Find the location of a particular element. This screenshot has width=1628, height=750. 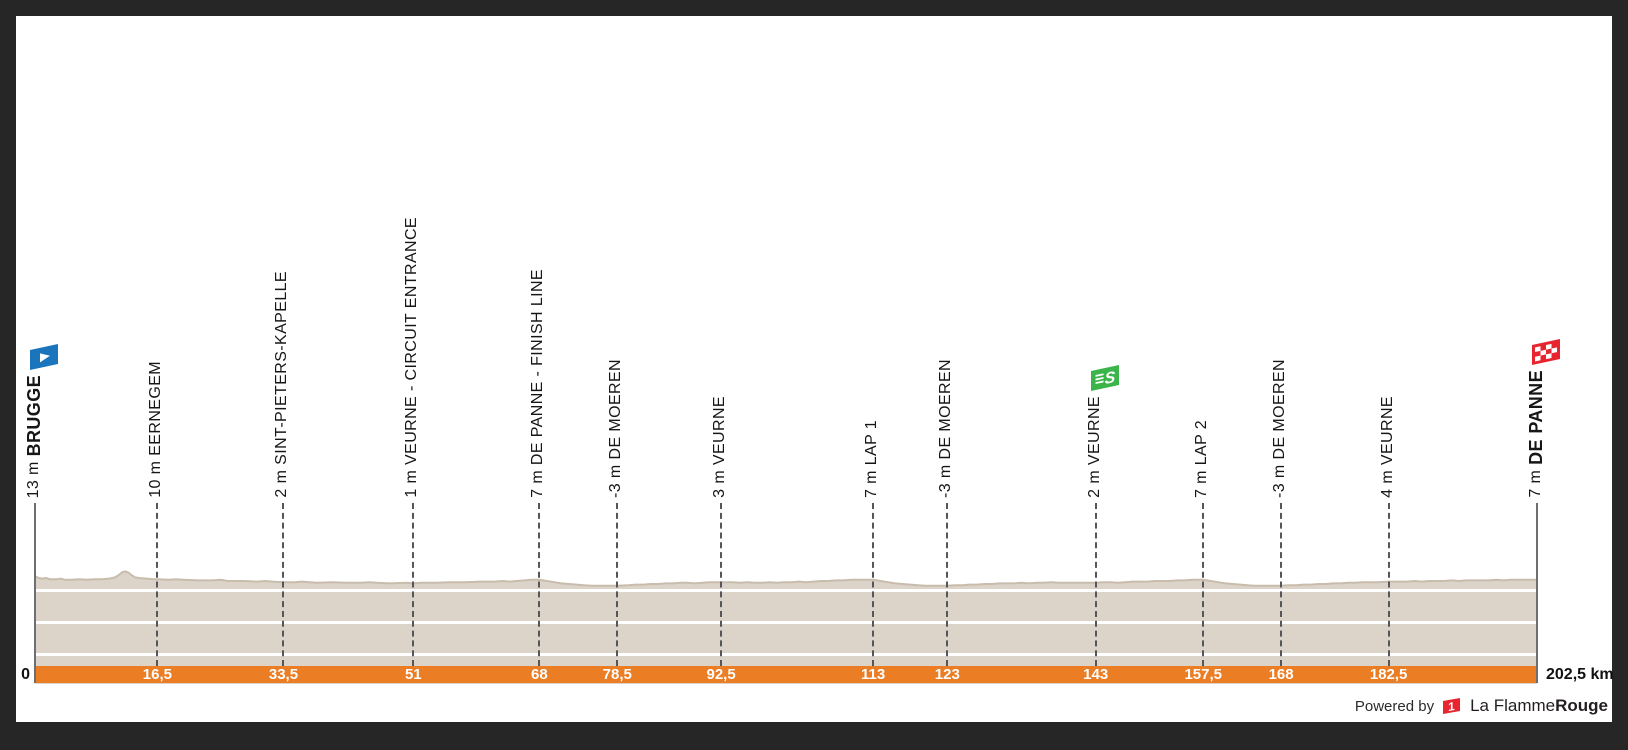

svg-text: 1 is located at coordinates (1451, 705).